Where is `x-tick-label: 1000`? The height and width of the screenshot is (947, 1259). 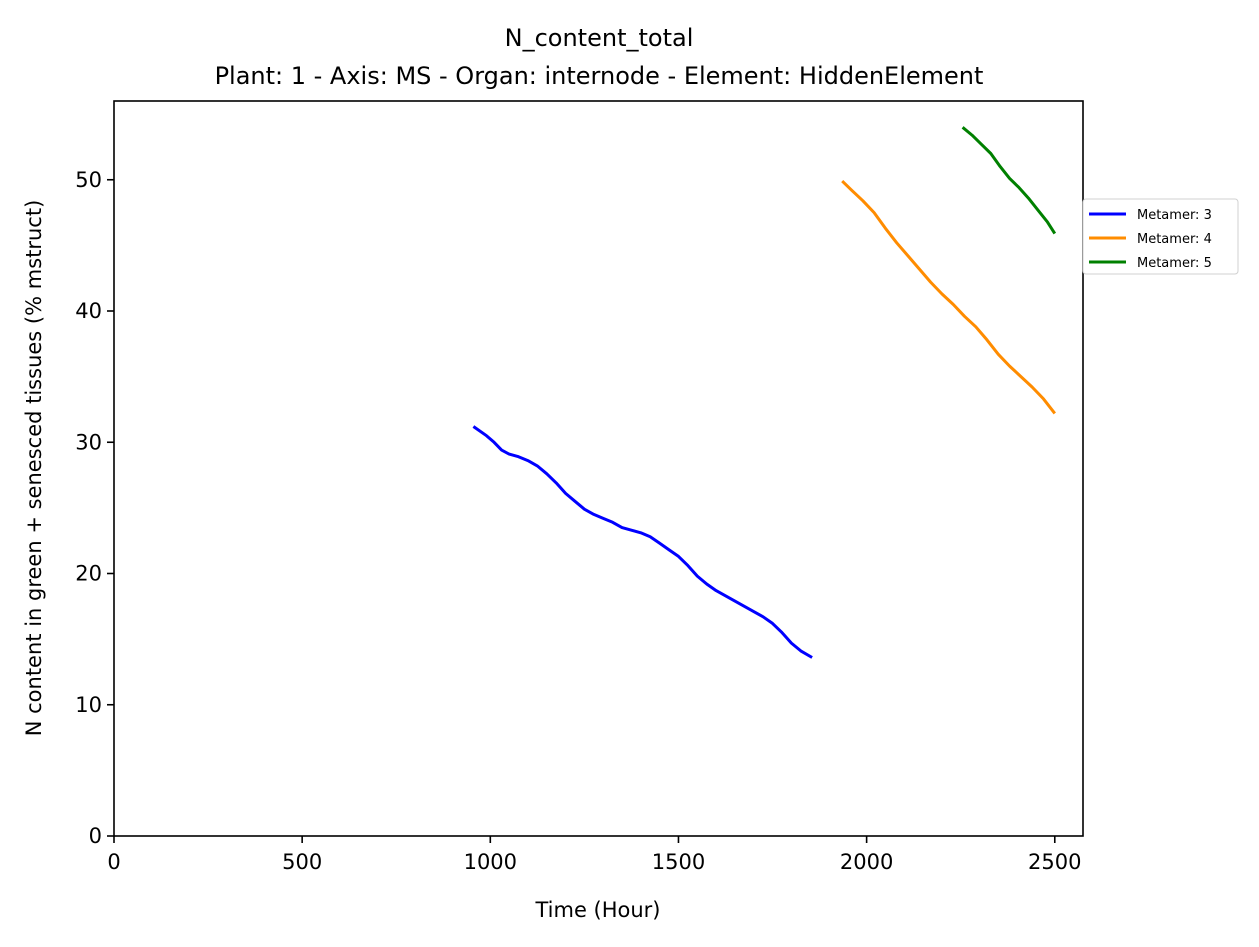 x-tick-label: 1000 is located at coordinates (490, 862).